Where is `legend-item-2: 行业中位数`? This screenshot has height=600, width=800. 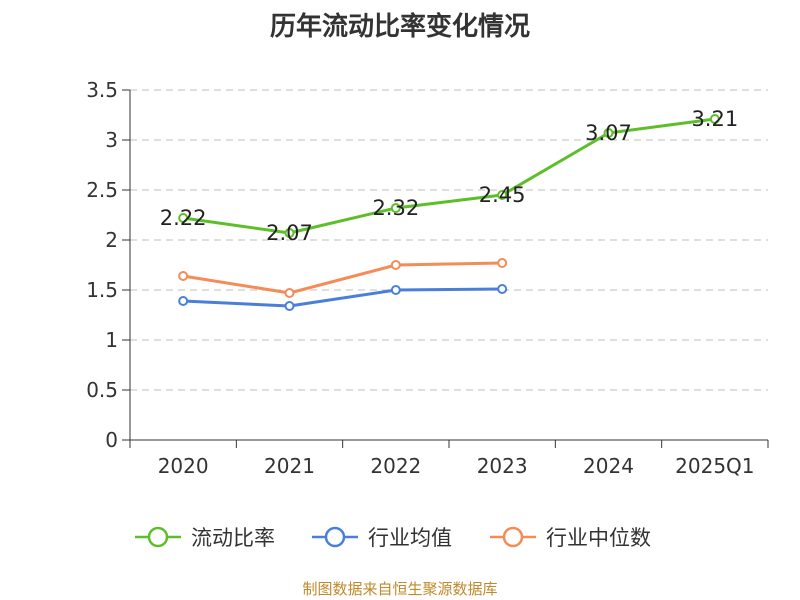
legend-item-2: 行业中位数 is located at coordinates (570, 538).